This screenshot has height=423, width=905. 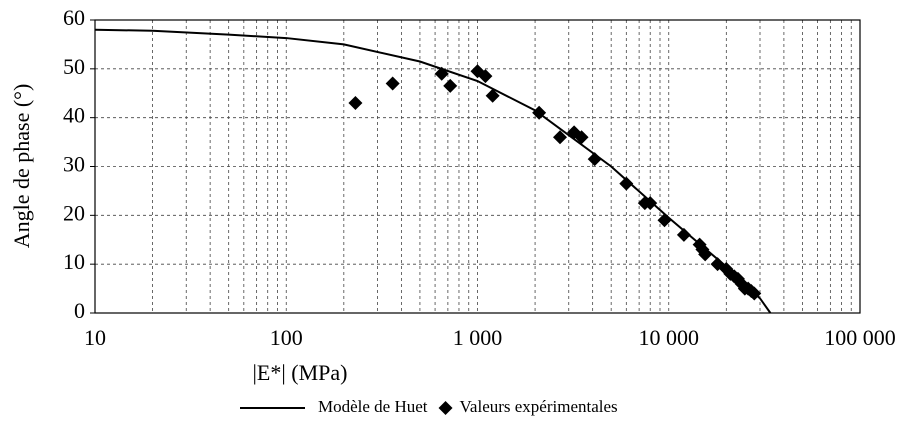 What do you see at coordinates (286, 337) in the screenshot?
I see `x-tick-label: 100` at bounding box center [286, 337].